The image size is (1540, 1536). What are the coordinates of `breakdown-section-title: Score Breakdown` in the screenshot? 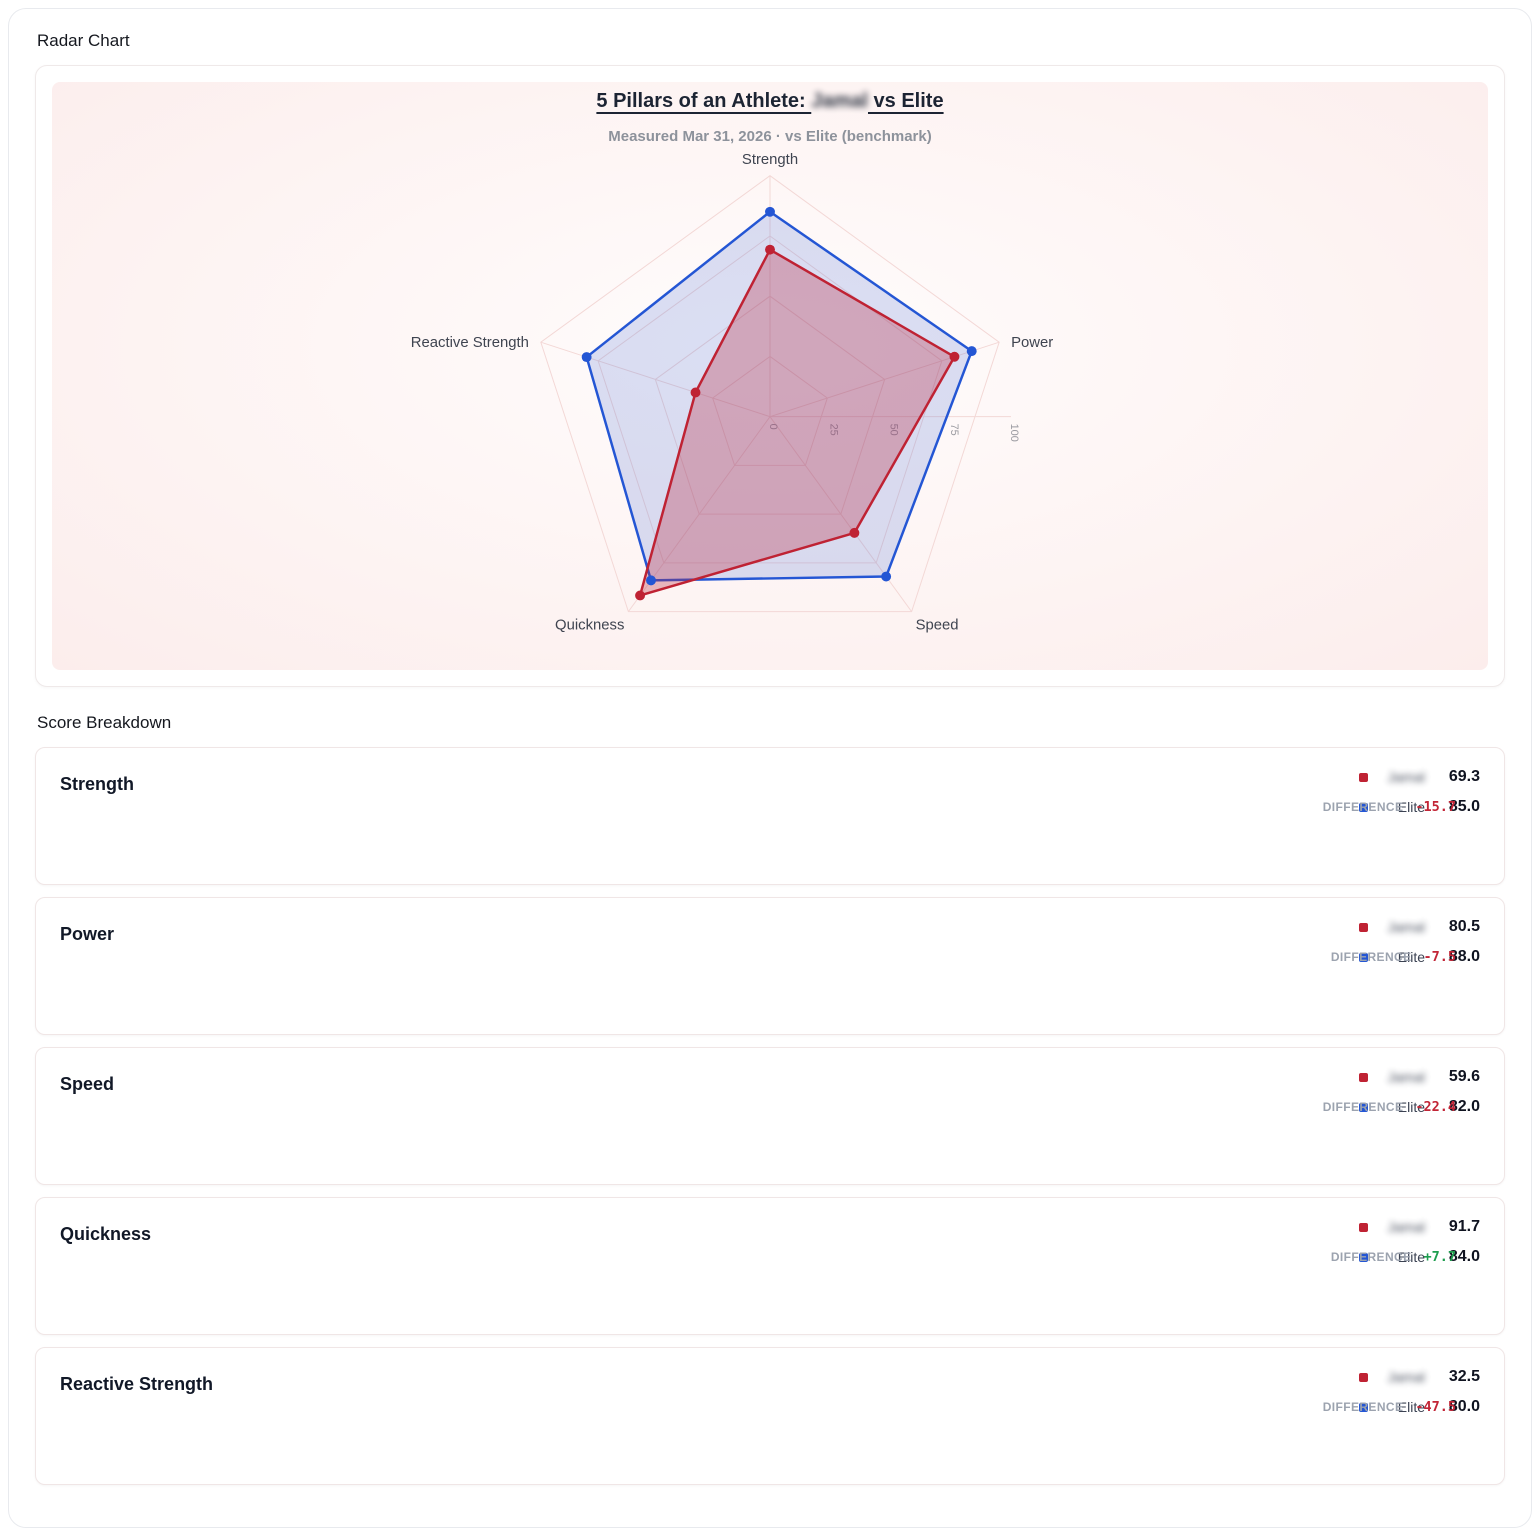 It's located at (104, 722).